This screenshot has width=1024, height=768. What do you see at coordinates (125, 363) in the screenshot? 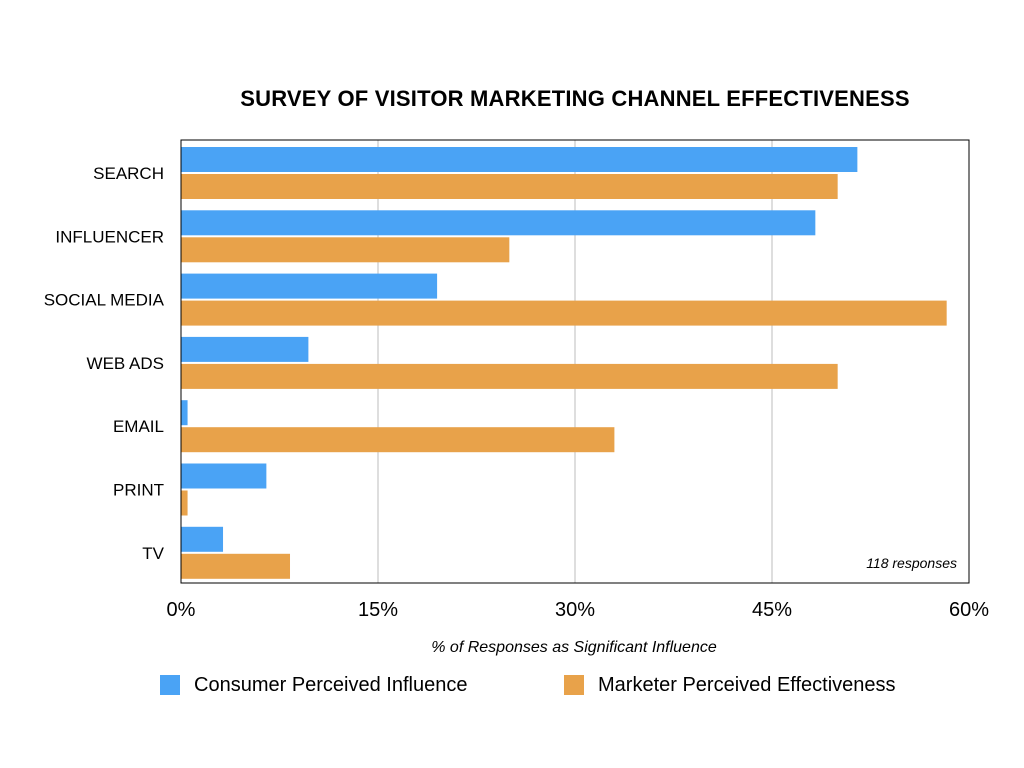
I see `category-label: WEB ADS` at bounding box center [125, 363].